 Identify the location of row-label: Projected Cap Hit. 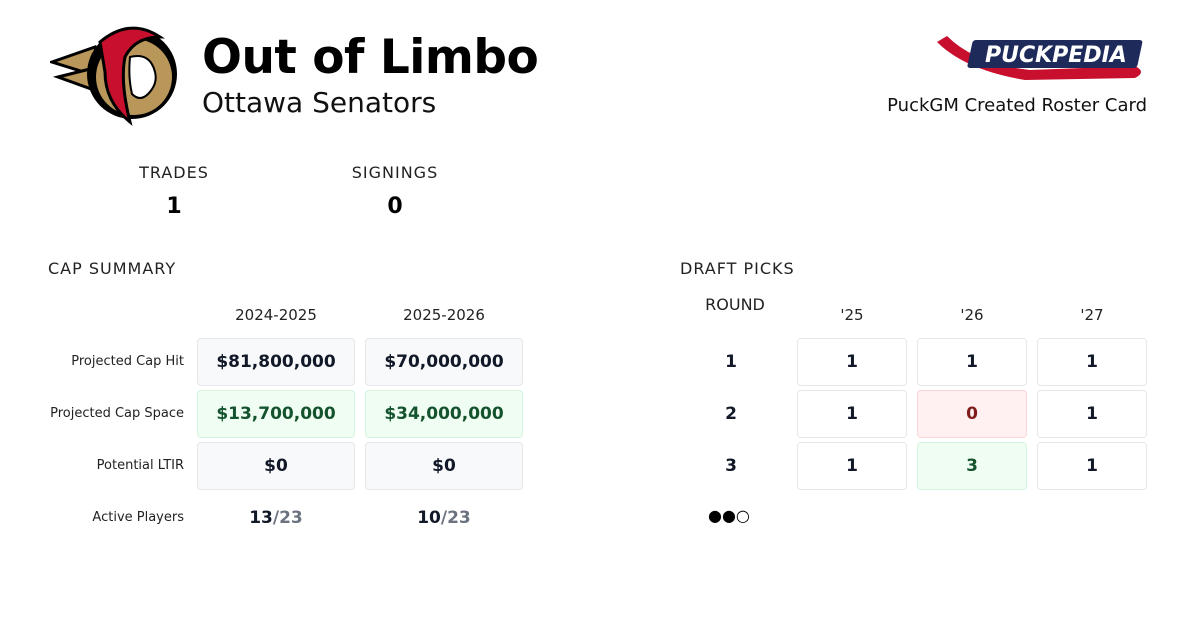
(127, 361).